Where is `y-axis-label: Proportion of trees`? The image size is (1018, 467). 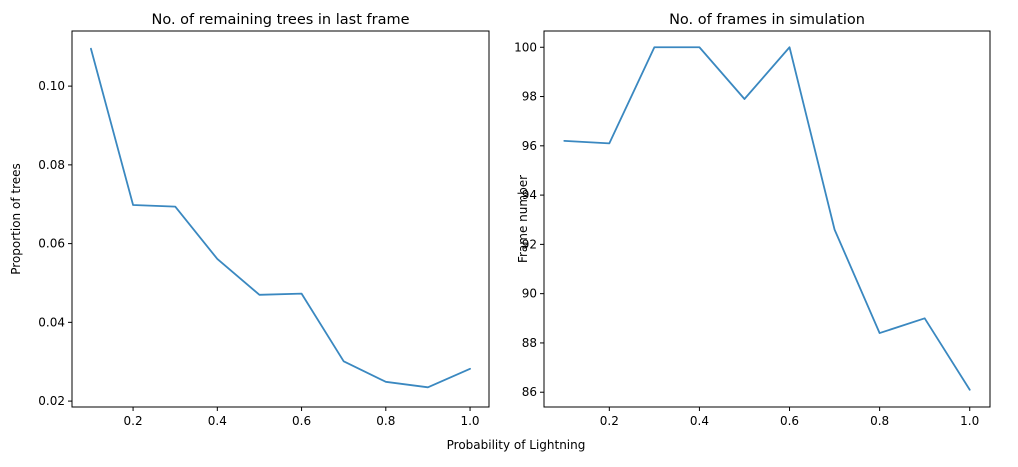
y-axis-label: Proportion of trees is located at coordinates (16, 219).